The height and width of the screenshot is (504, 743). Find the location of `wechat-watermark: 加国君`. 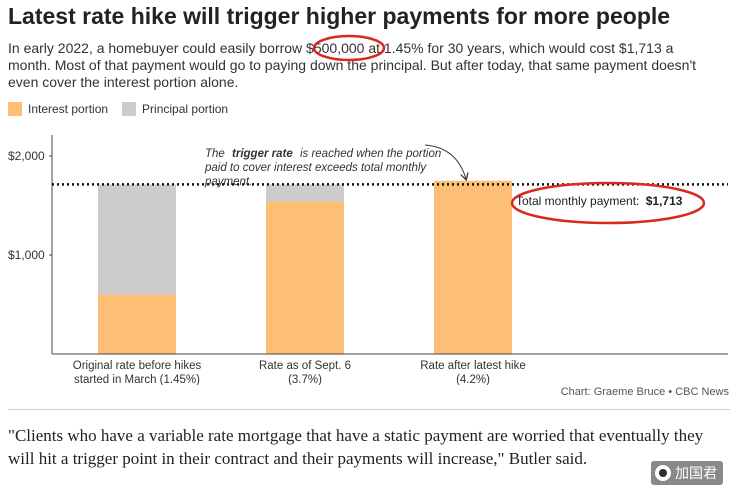

wechat-watermark: 加国君 is located at coordinates (687, 473).